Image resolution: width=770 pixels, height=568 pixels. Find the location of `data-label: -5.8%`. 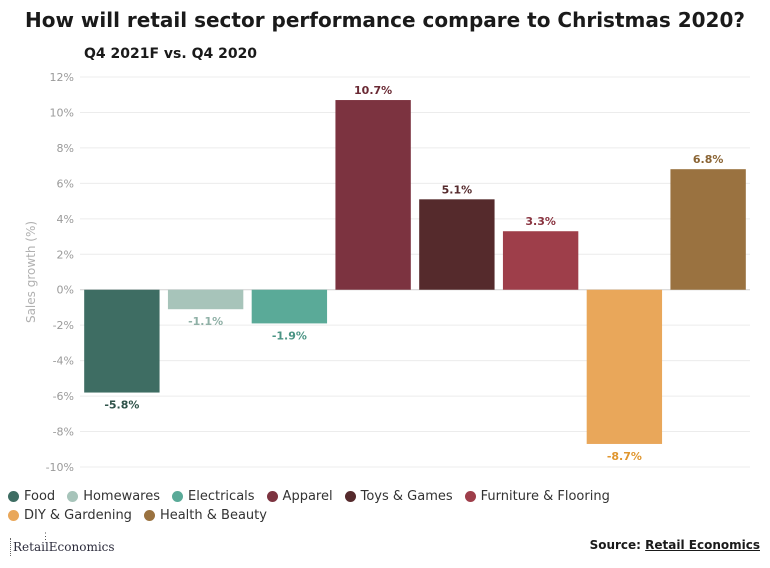

data-label: -5.8% is located at coordinates (121, 405).